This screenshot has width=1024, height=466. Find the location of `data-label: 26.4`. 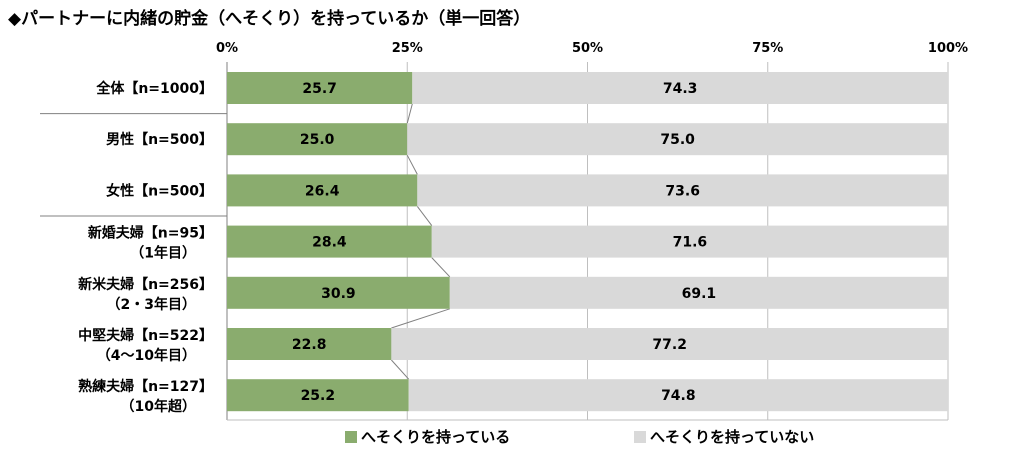

data-label: 26.4 is located at coordinates (322, 191).